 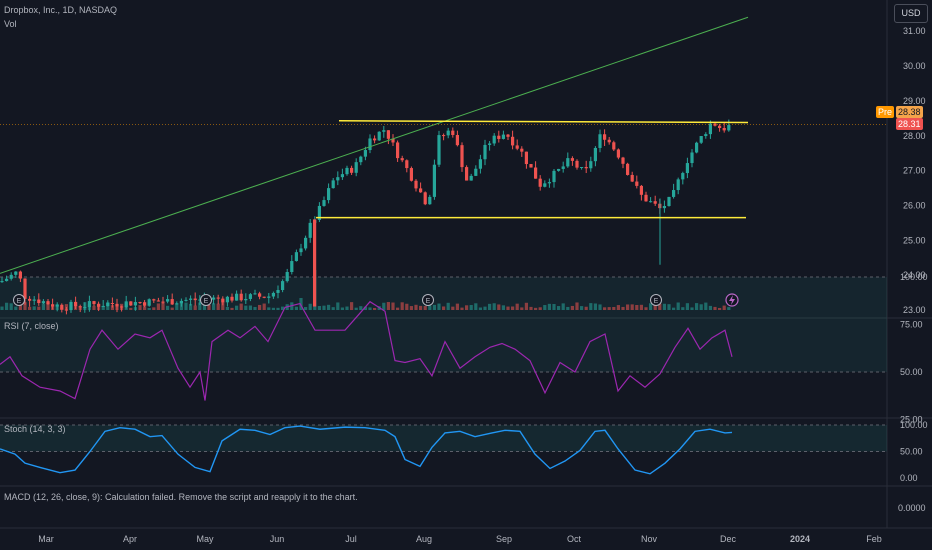 I want to click on volume-indicator-label: Vol, so click(x=10, y=24).